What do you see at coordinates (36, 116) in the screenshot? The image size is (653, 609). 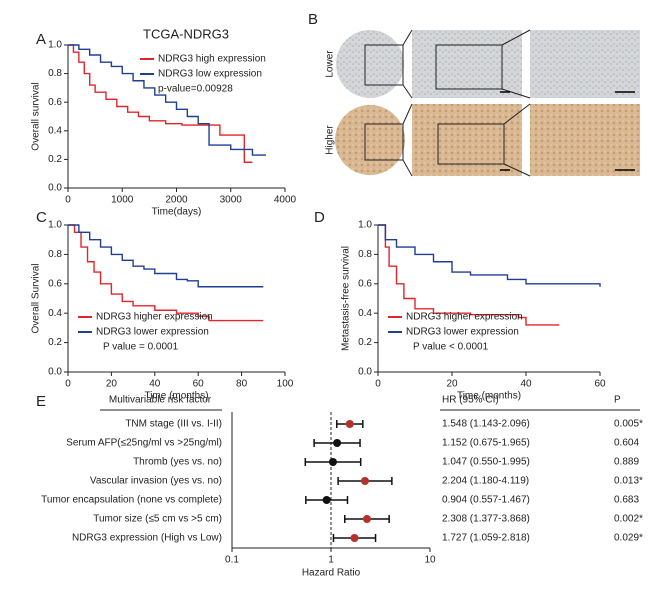 I see `y-axis-label: Overall survival` at bounding box center [36, 116].